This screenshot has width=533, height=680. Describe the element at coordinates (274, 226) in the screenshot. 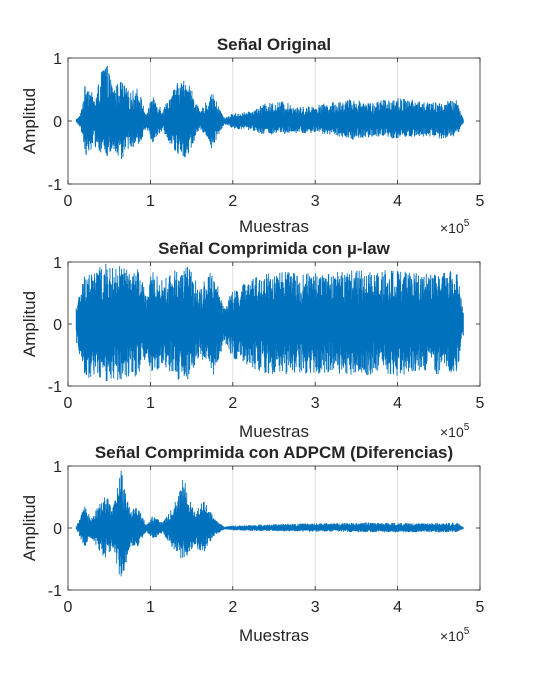

I see `chart-1-xlabel: Muestras` at that location.